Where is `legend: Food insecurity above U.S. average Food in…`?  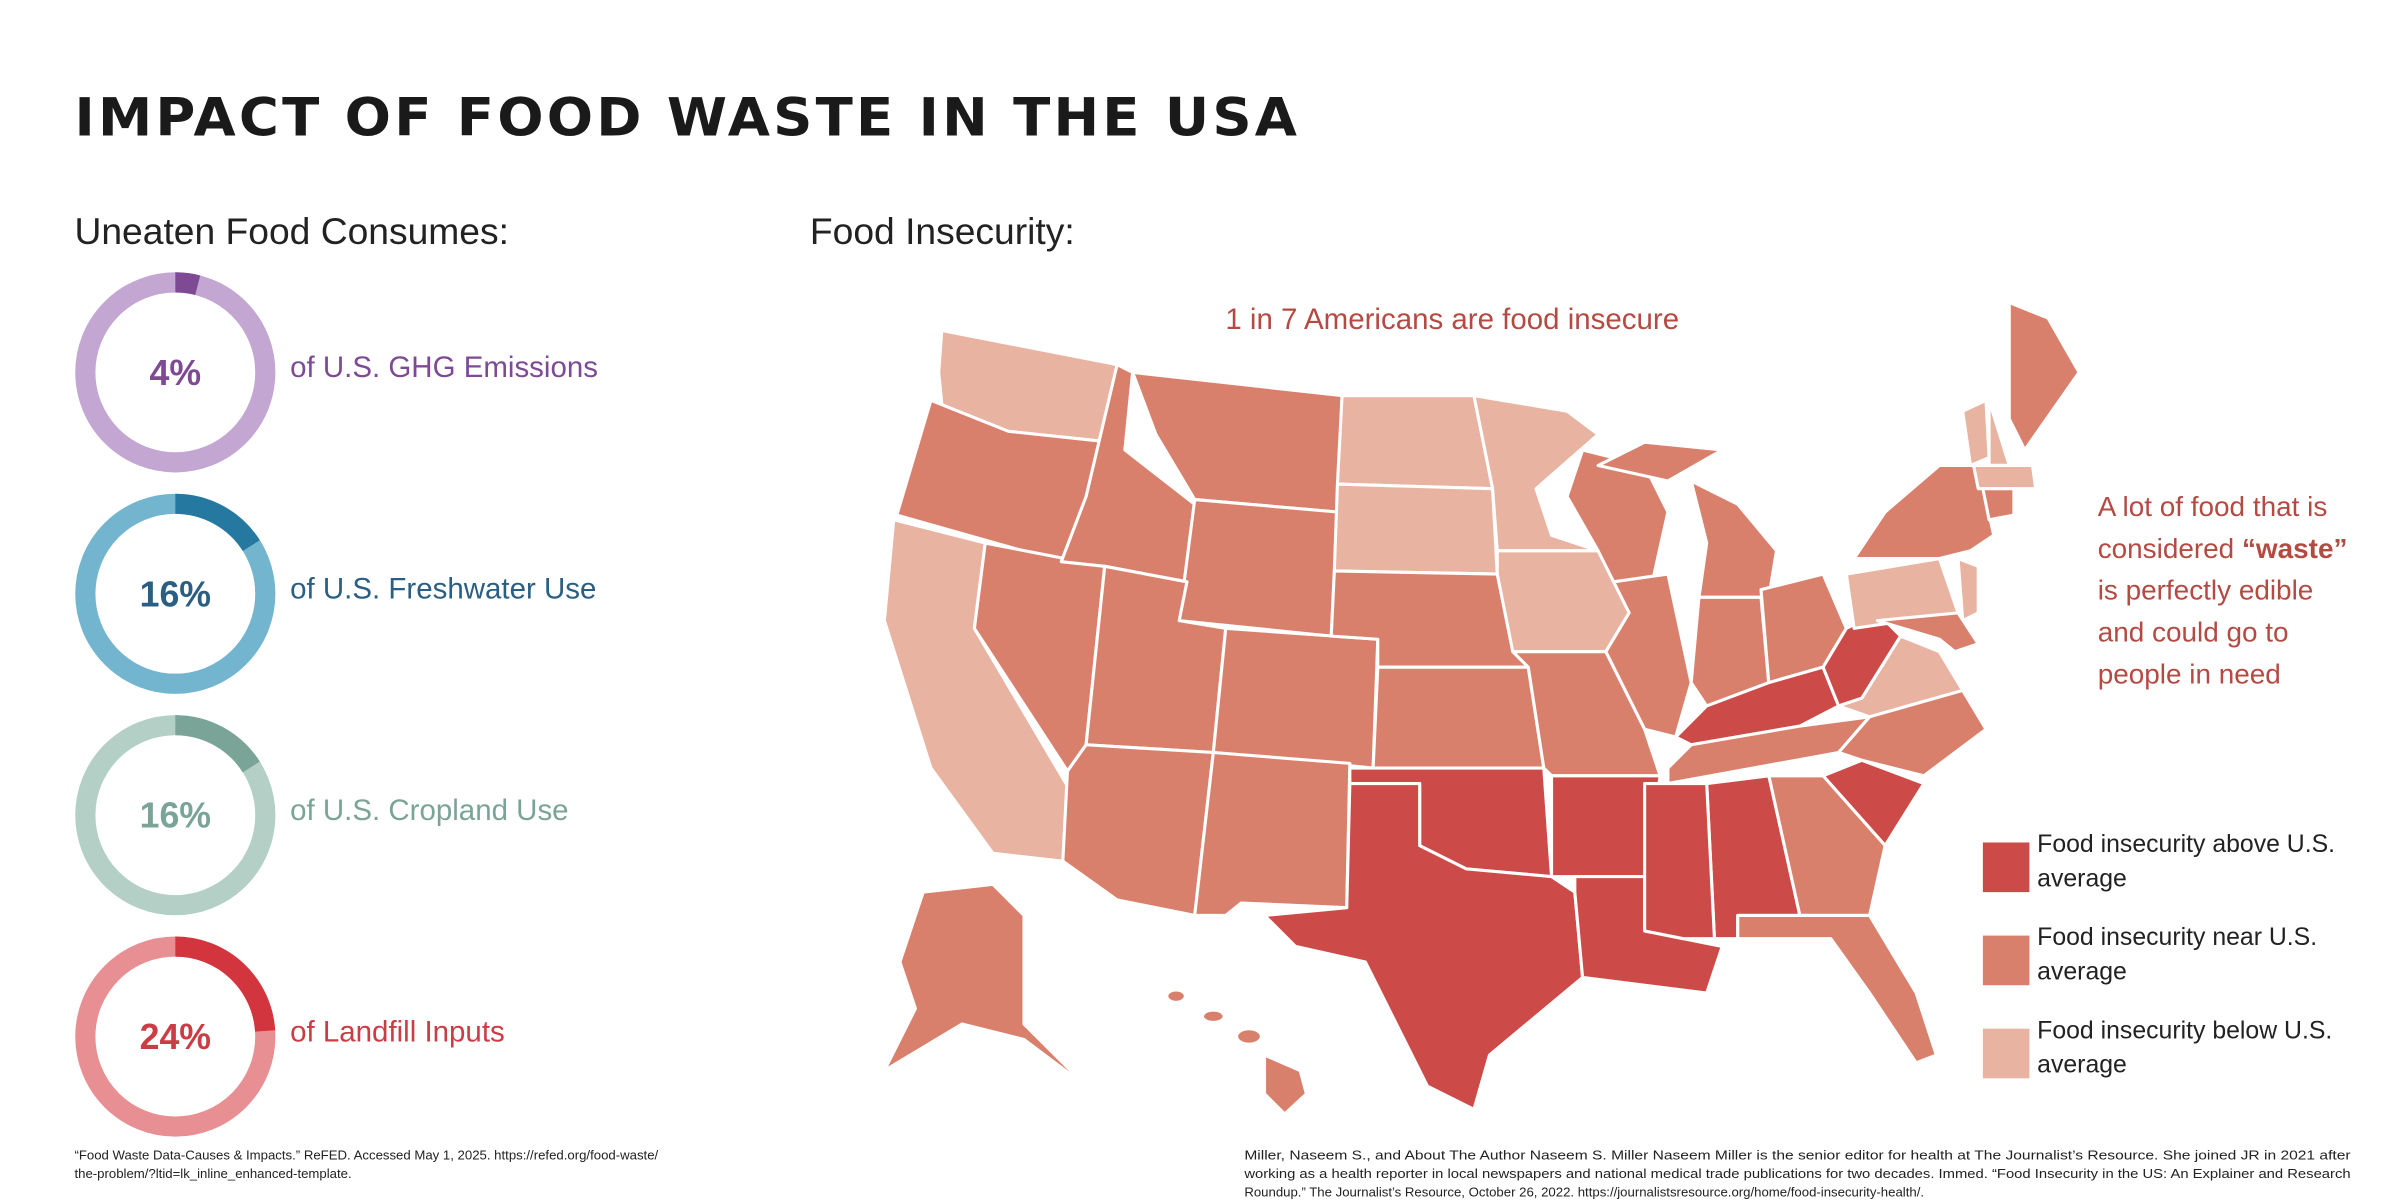
legend: Food insecurity above U.S. average Food in… is located at coordinates (2158, 955).